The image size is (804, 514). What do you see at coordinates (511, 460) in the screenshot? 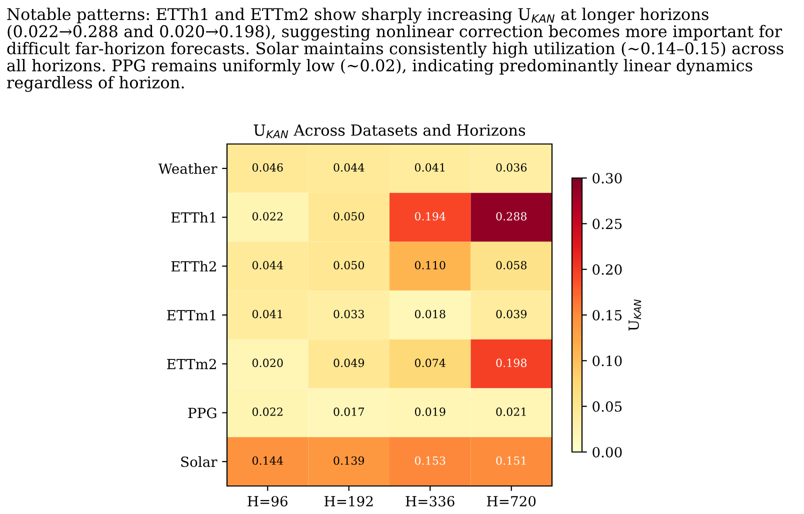
I see `data-label: 0.151` at bounding box center [511, 460].